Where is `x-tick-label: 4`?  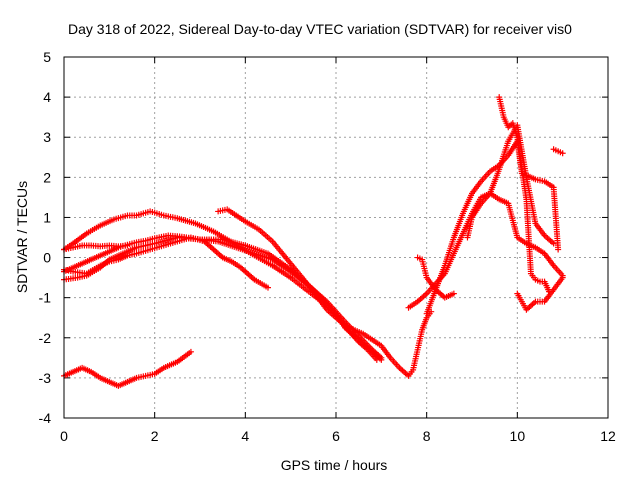 x-tick-label: 4 is located at coordinates (245, 436).